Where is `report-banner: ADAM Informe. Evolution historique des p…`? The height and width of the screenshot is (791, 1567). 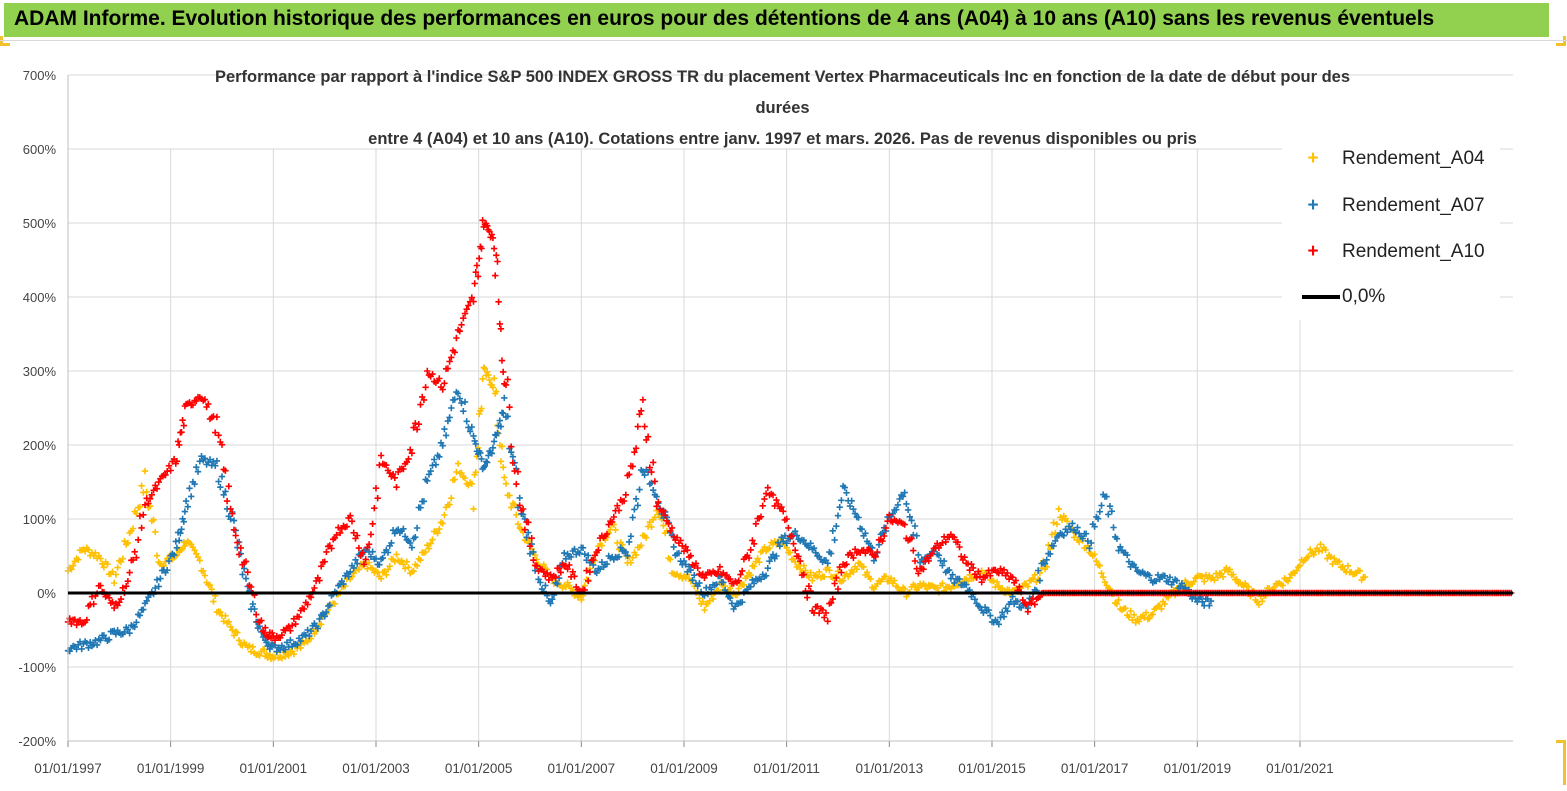 report-banner: ADAM Informe. Evolution historique des p… is located at coordinates (776, 20).